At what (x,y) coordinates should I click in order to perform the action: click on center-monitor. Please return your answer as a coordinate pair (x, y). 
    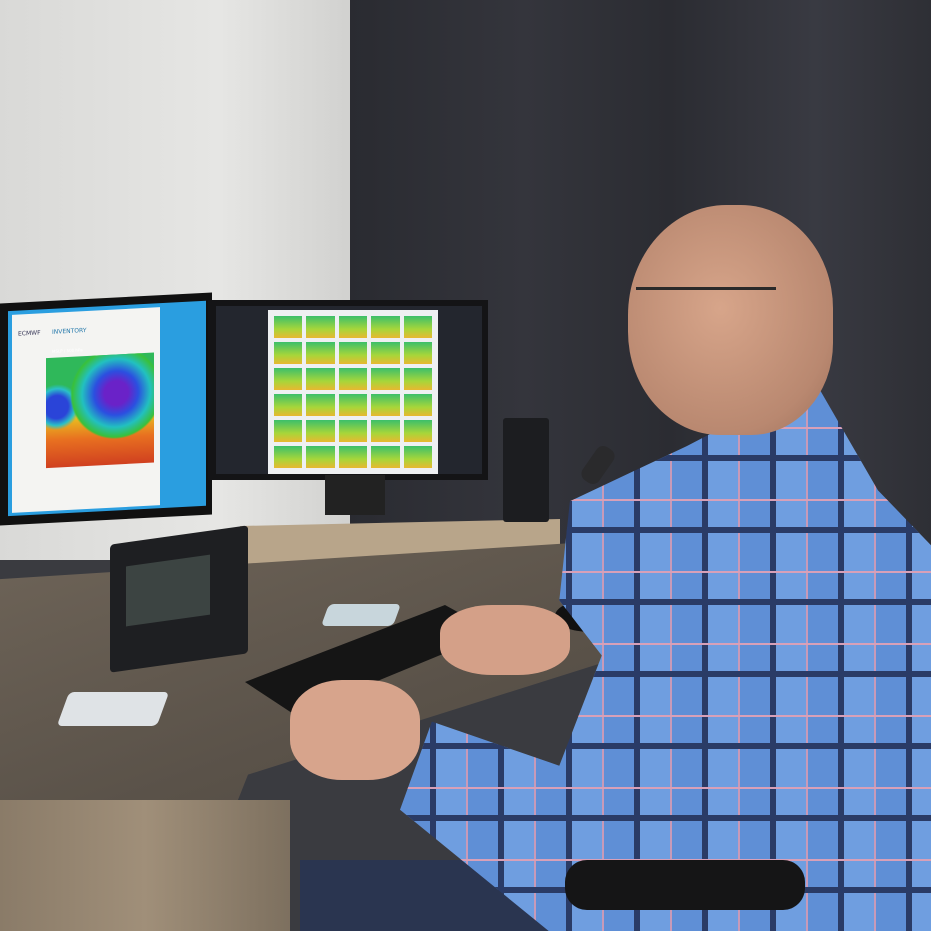
    Looking at the image, I should click on (348, 390).